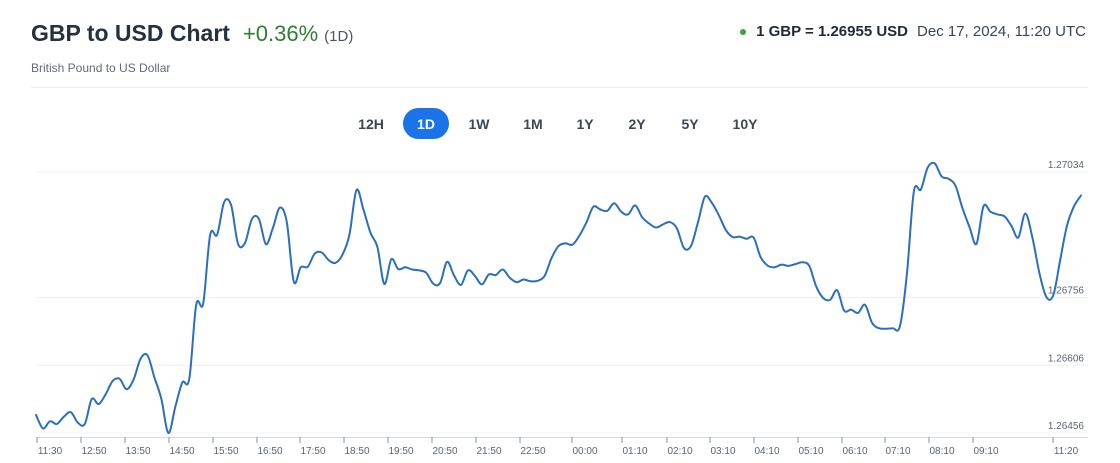 The height and width of the screenshot is (463, 1120). What do you see at coordinates (101, 68) in the screenshot?
I see `page-subtitle: British Pound to US Dollar` at bounding box center [101, 68].